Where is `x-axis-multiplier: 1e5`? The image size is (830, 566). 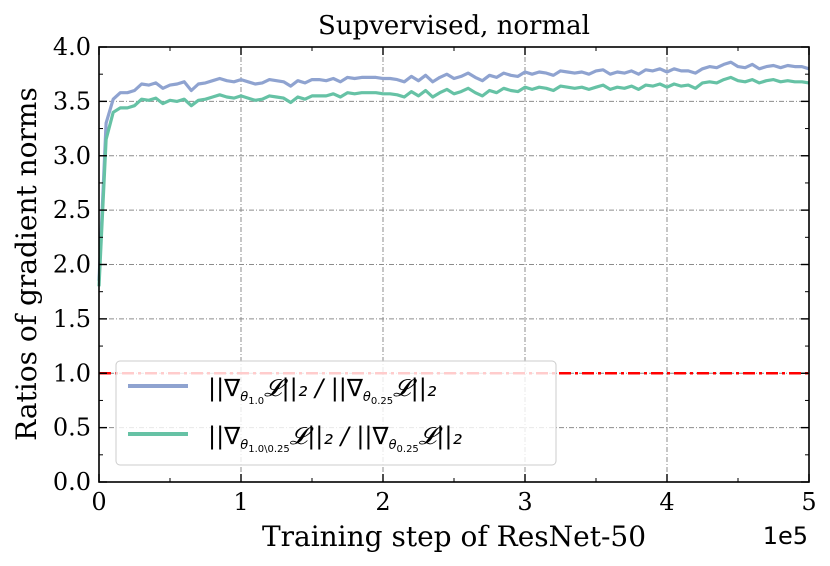 x-axis-multiplier: 1e5 is located at coordinates (785, 536).